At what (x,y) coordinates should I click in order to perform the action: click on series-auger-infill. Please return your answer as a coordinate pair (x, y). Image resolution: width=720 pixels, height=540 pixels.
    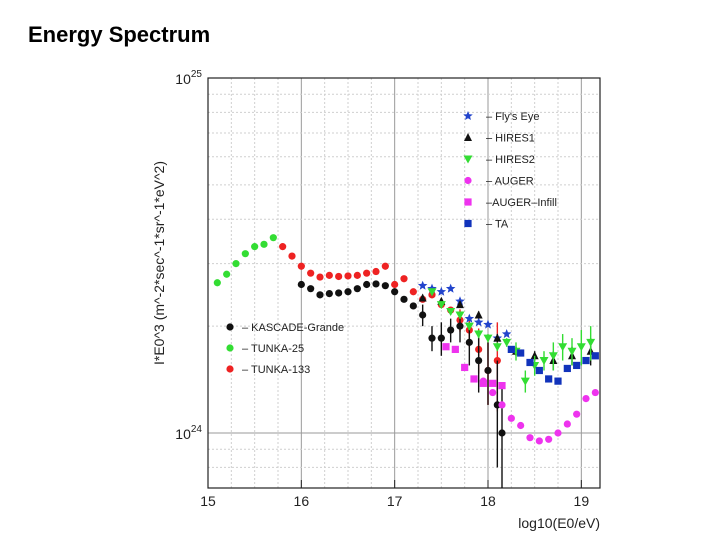
    Looking at the image, I should click on (474, 366).